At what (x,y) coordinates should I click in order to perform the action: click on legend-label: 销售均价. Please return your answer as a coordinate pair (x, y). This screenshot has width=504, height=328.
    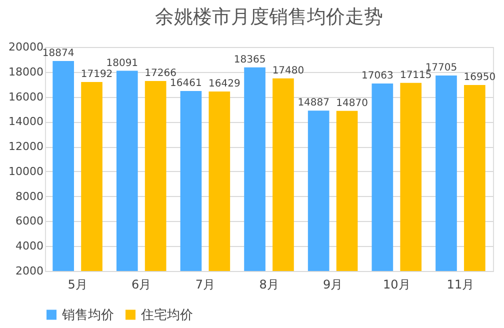
    Looking at the image, I should click on (87, 315).